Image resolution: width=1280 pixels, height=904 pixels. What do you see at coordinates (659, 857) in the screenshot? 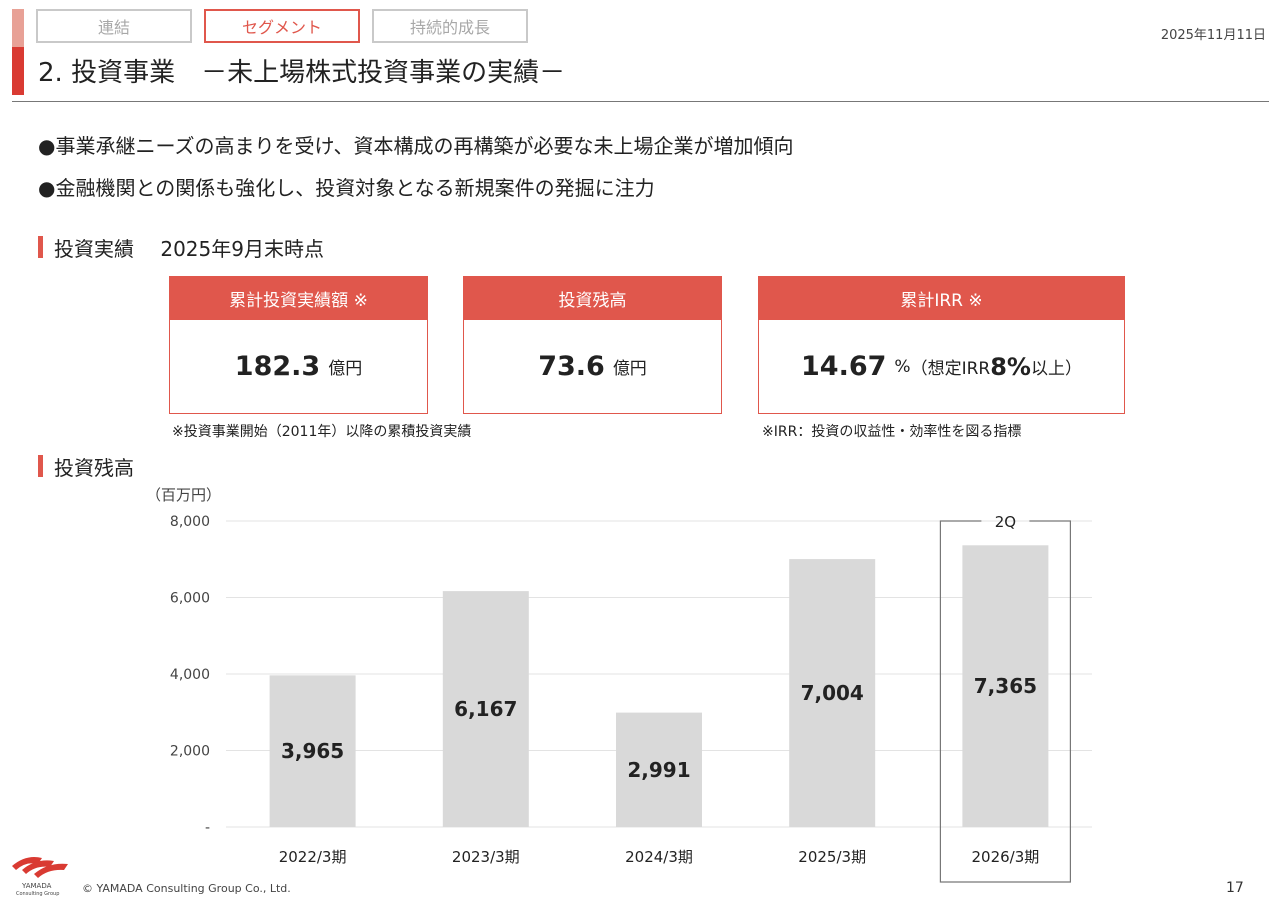
I see `x-tick-label: 2024/3期` at bounding box center [659, 857].